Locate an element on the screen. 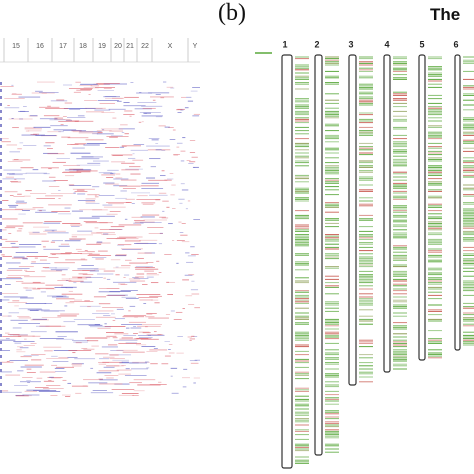  column-label: 20 is located at coordinates (118, 46).